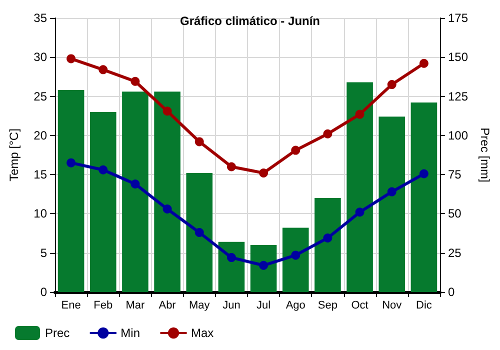  I want to click on y2-tick-label: 50, so click(455, 213).